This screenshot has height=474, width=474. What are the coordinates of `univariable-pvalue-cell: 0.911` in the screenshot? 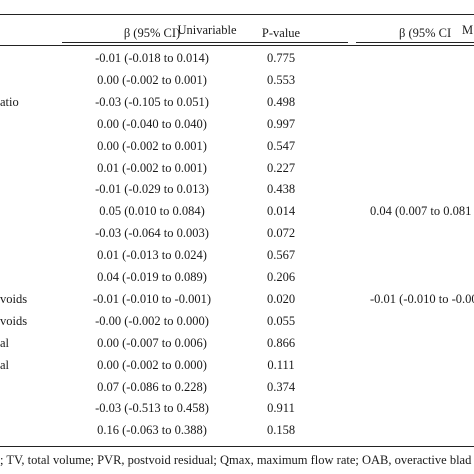 It's located at (281, 408).